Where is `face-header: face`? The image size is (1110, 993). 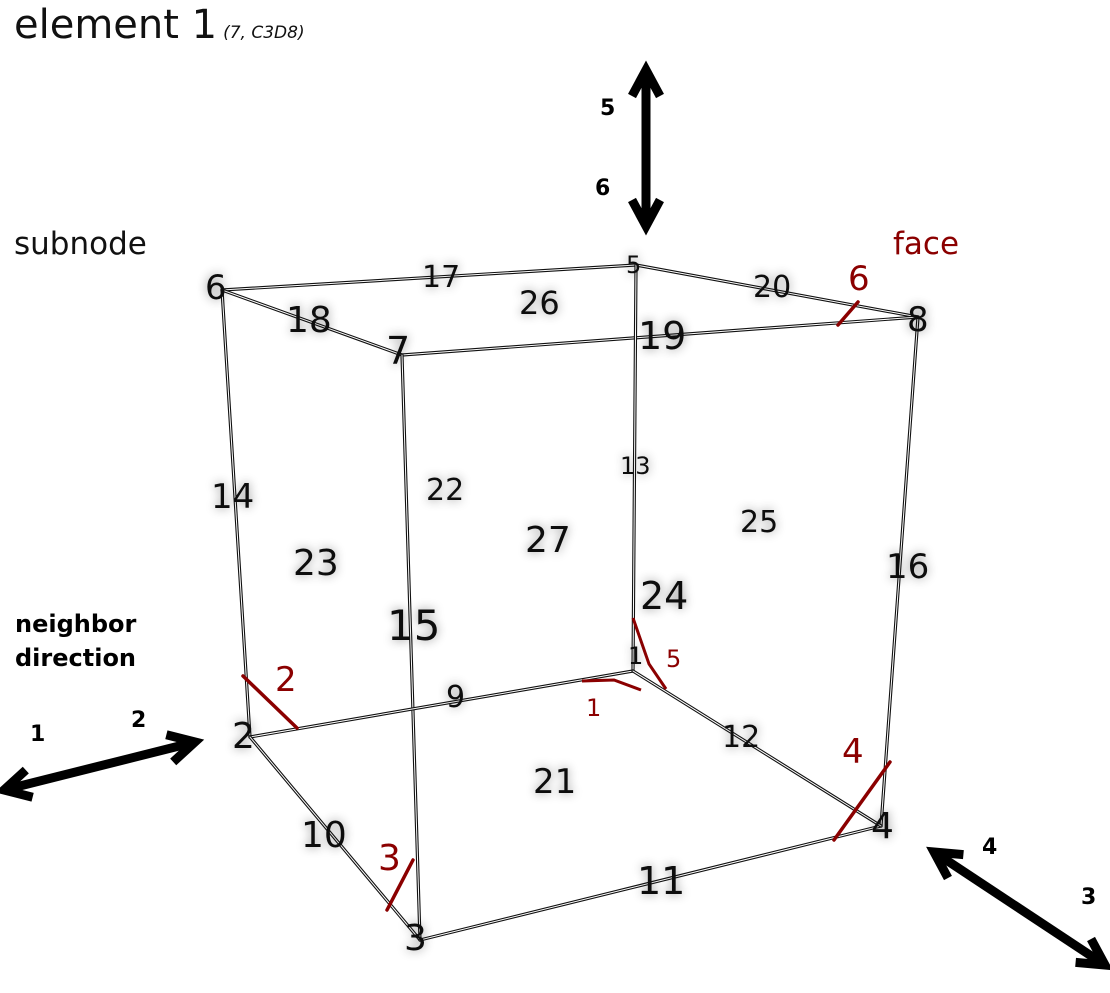 face-header: face is located at coordinates (926, 244).